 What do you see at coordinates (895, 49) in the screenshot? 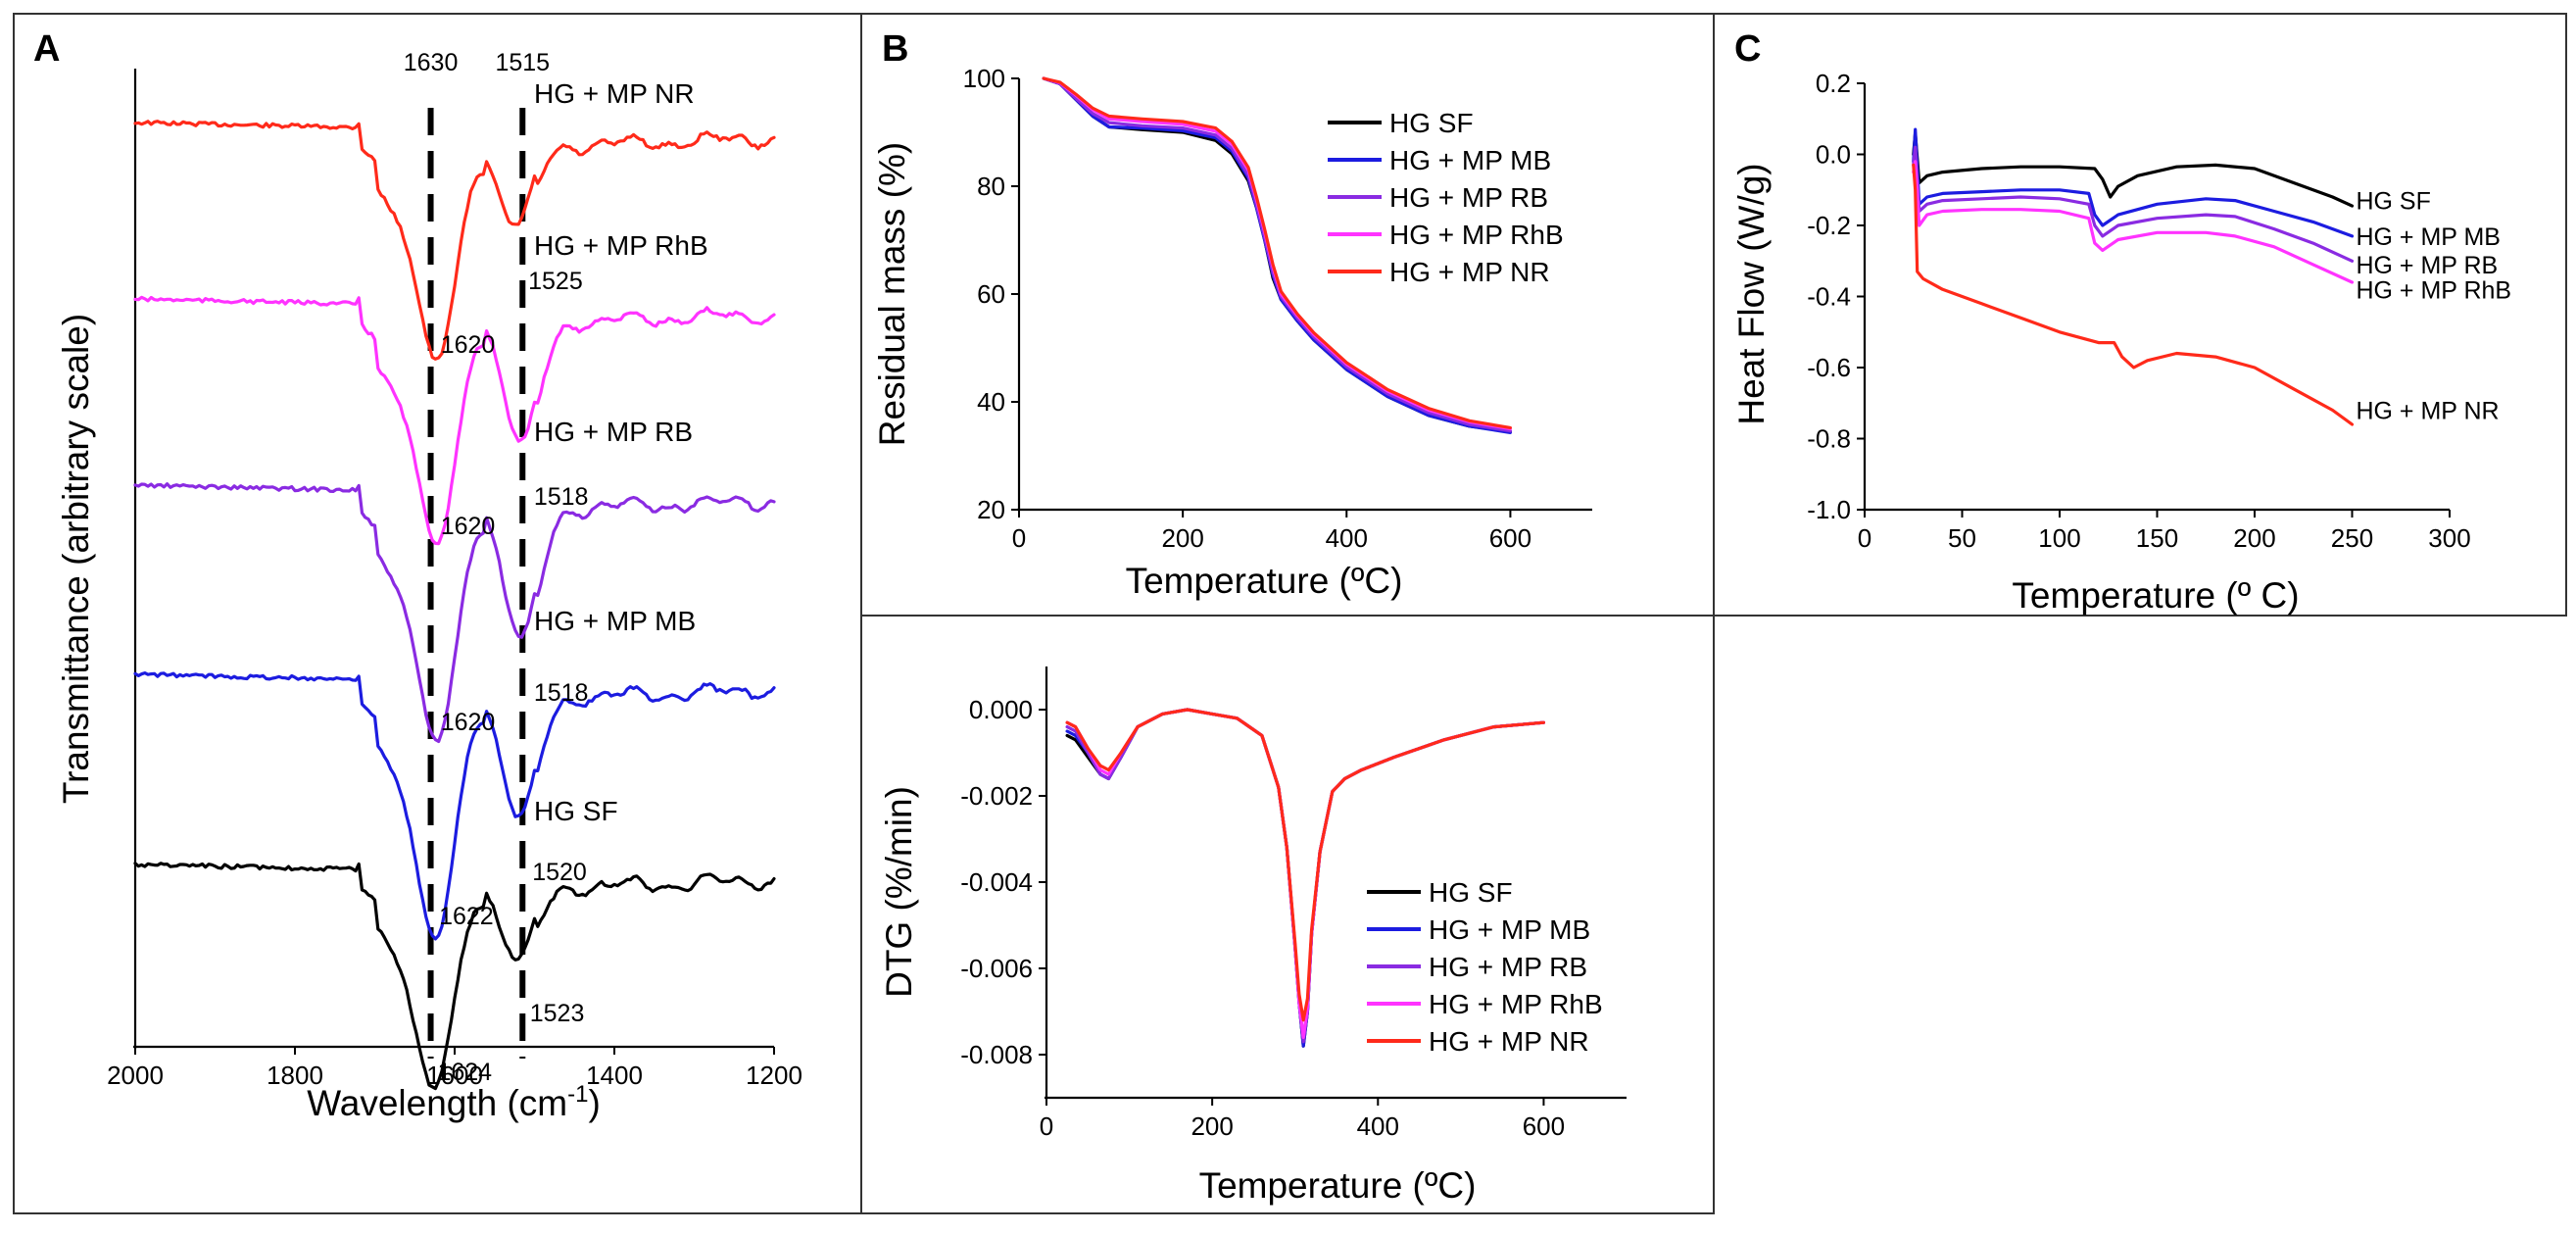
I see `panel-label-b: B` at bounding box center [895, 49].